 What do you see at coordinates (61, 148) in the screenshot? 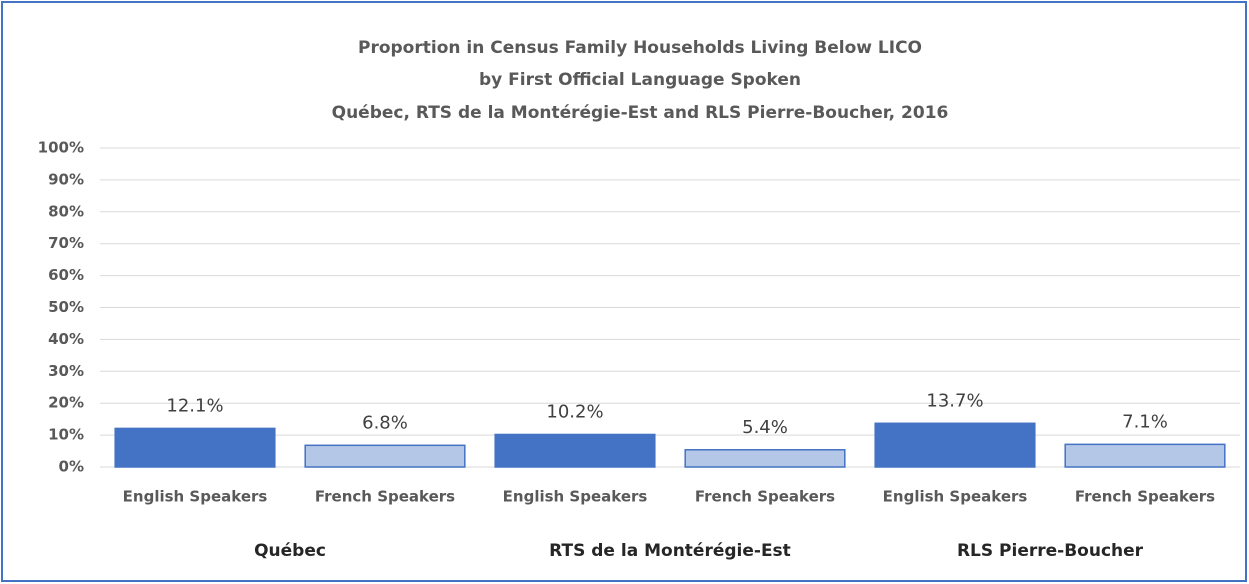
I see `y-tick-label: 100%` at bounding box center [61, 148].